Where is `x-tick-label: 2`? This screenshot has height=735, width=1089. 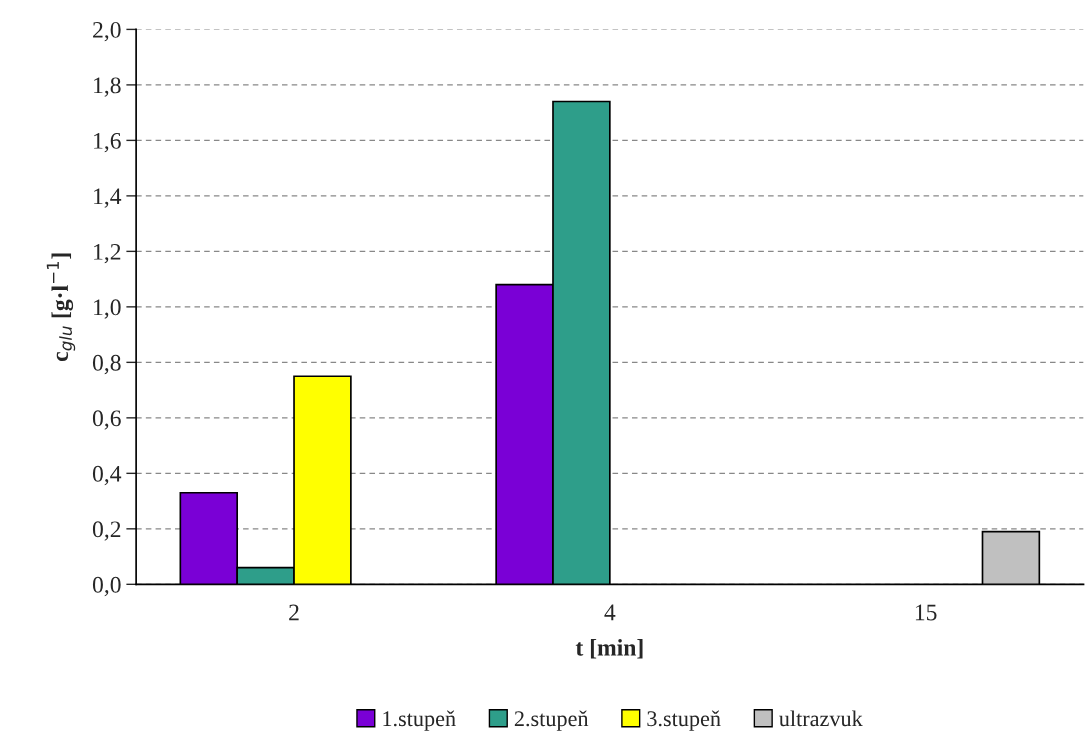
x-tick-label: 2 is located at coordinates (294, 612).